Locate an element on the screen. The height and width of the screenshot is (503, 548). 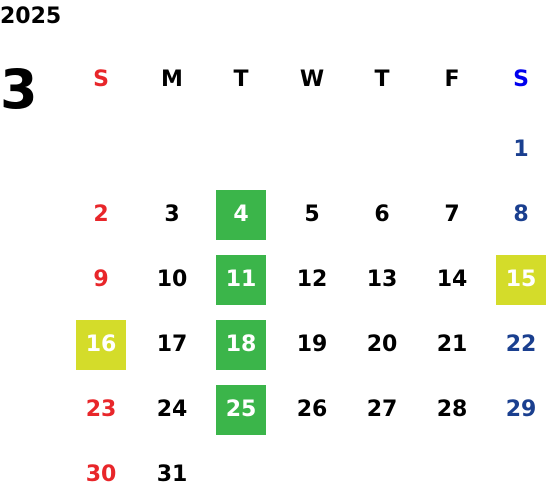
highlighted-day: 25 is located at coordinates (241, 410).